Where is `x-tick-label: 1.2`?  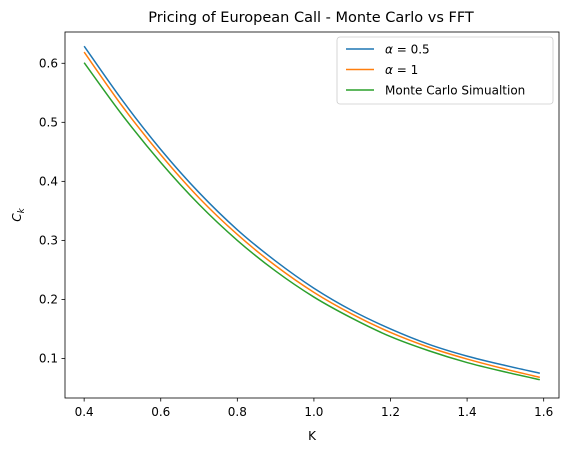
x-tick-label: 1.2 is located at coordinates (390, 412).